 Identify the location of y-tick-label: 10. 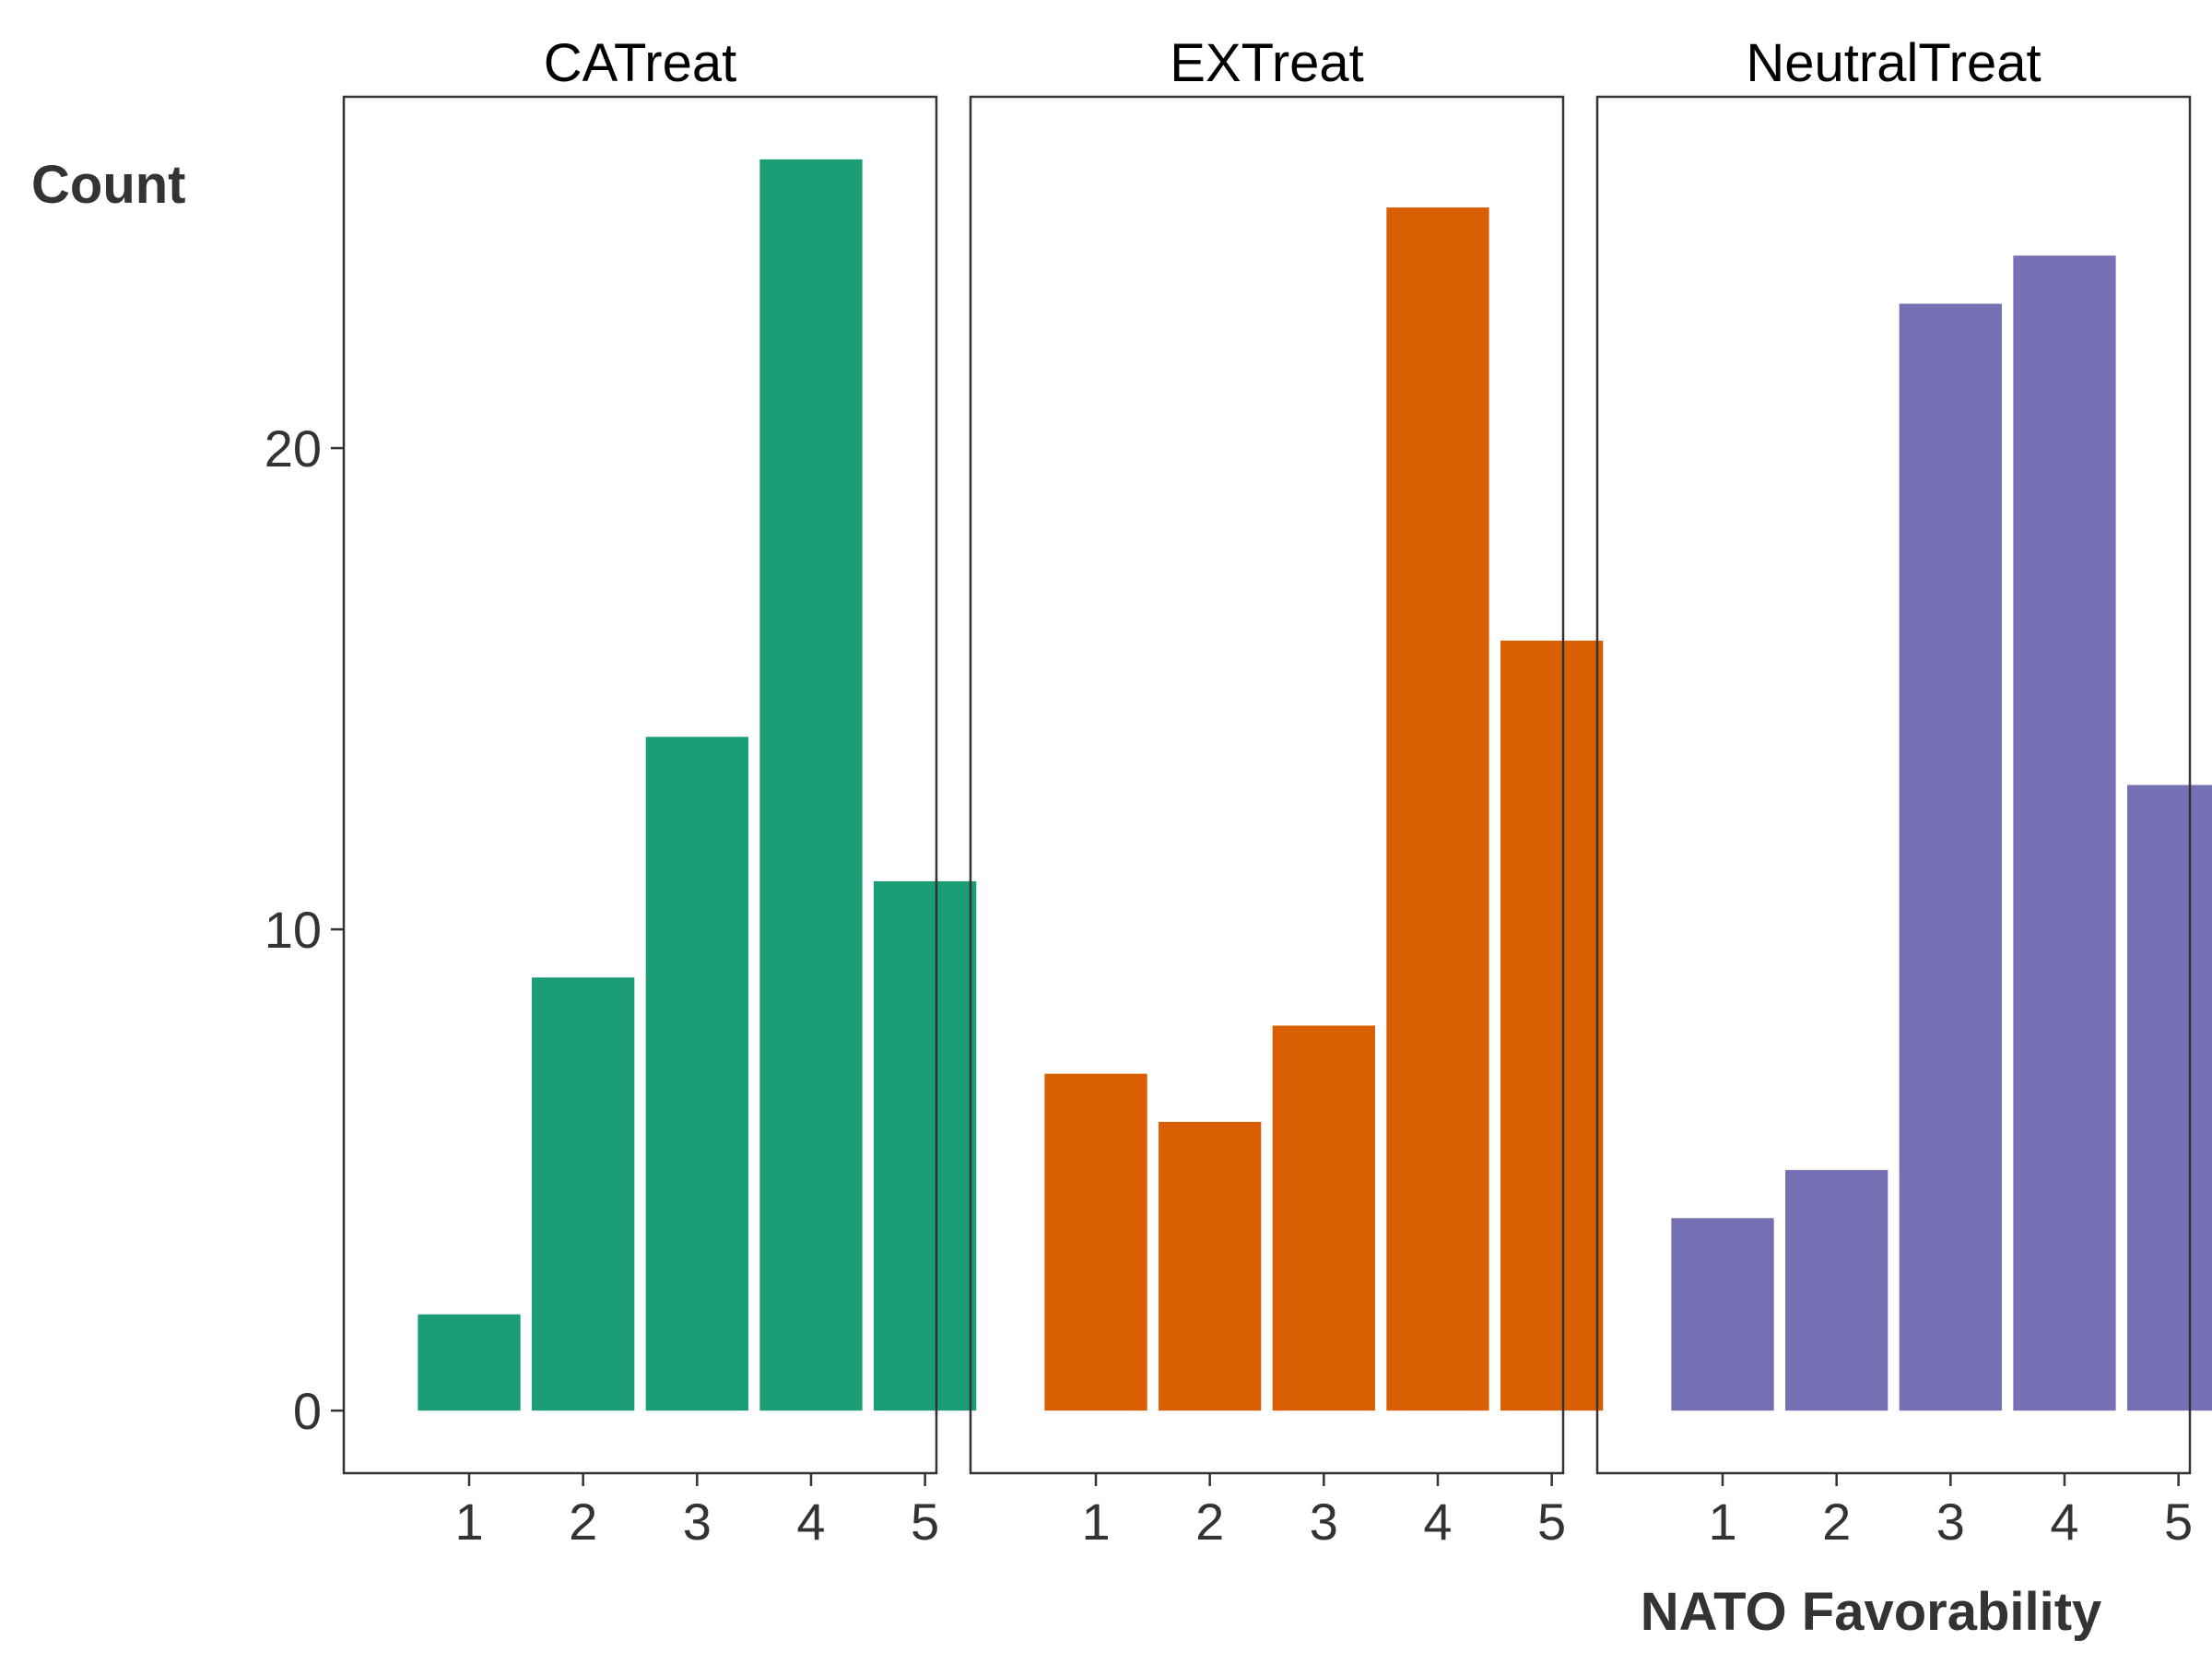
(293, 930).